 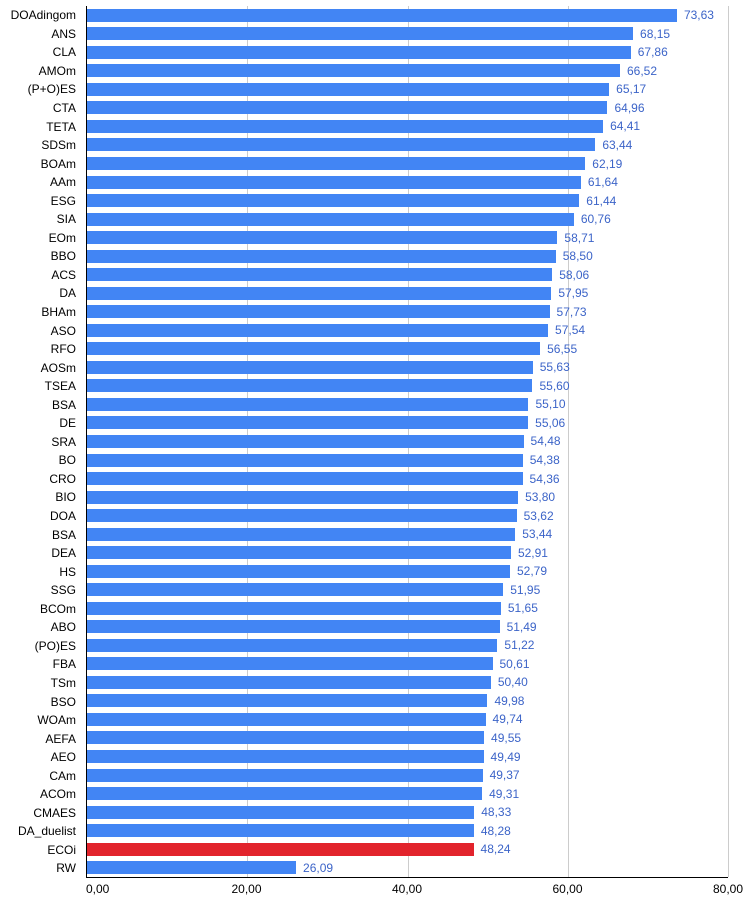 What do you see at coordinates (57, 70) in the screenshot?
I see `category-label: AMOm` at bounding box center [57, 70].